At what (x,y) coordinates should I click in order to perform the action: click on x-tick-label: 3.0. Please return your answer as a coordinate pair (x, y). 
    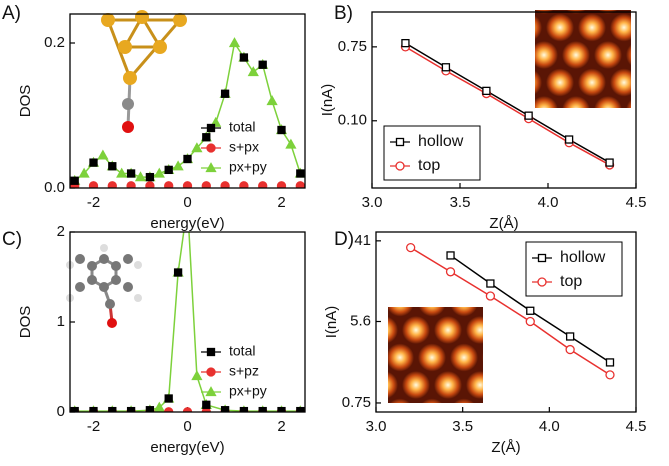
    Looking at the image, I should click on (376, 426).